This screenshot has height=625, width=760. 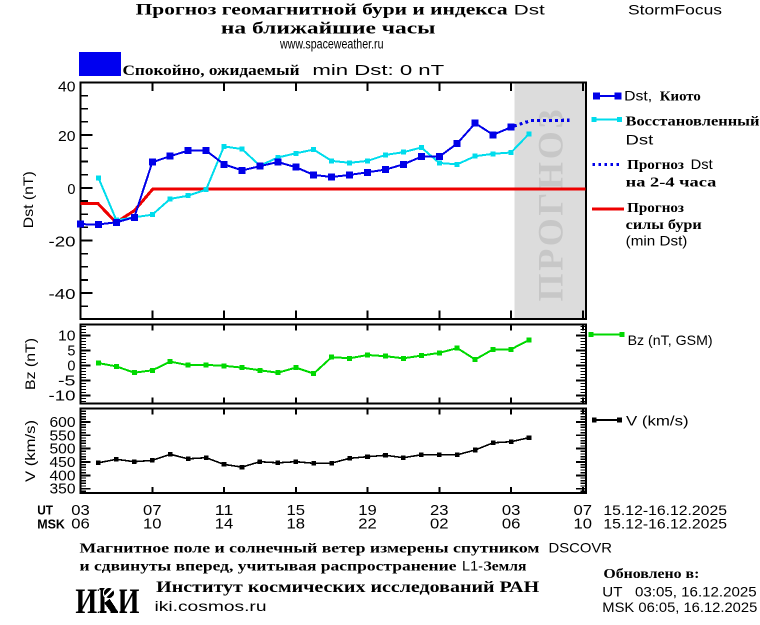 I want to click on svg-text: min Dst: 0 nT, so click(x=378, y=71).